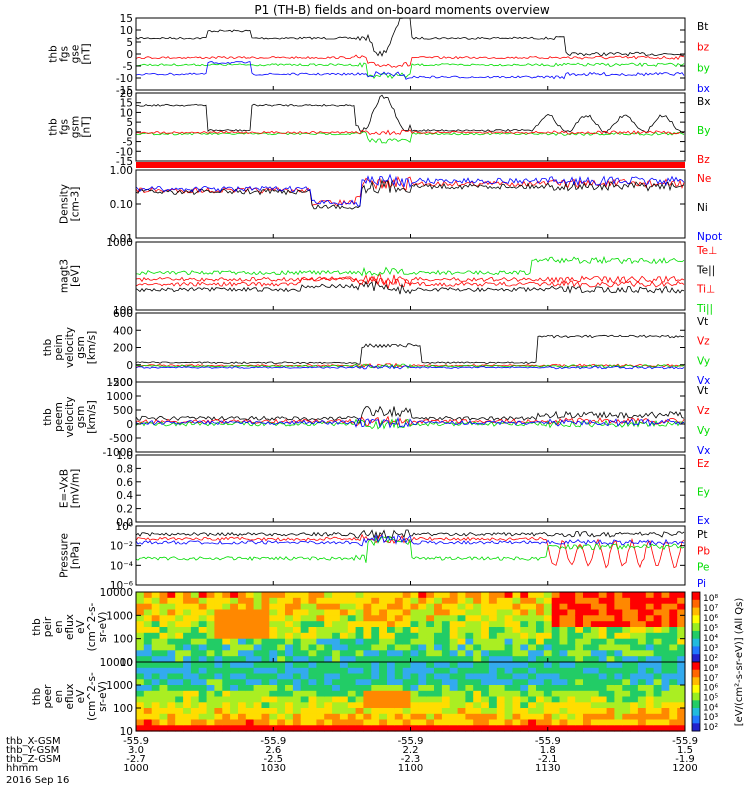 This screenshot has width=750, height=800. What do you see at coordinates (121, 205) in the screenshot?
I see `y-tick-label: 0.10` at bounding box center [121, 205].